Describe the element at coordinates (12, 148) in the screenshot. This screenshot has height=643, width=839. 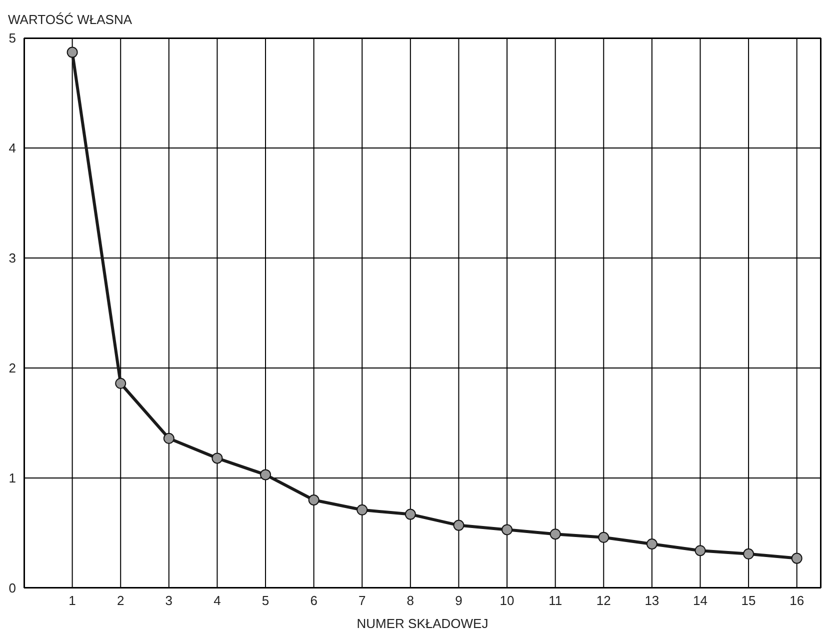
I see `y-tick-label: 4` at that location.